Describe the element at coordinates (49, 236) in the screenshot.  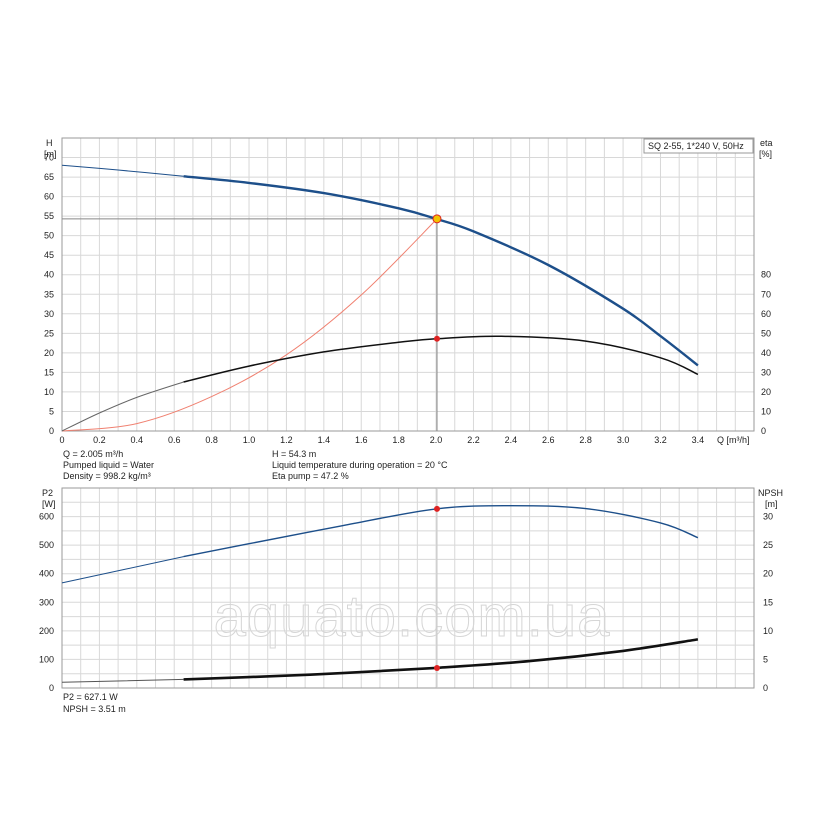
I see `h-tick-label: 50` at that location.